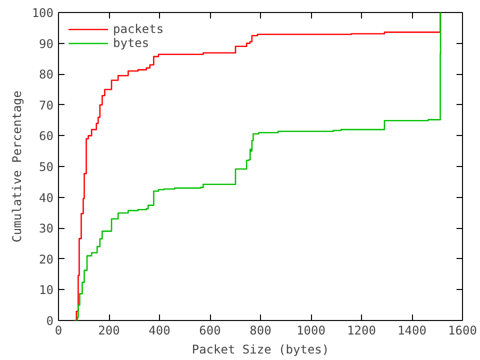  Describe the element at coordinates (46, 167) in the screenshot. I see `y-tick-label: 50` at that location.